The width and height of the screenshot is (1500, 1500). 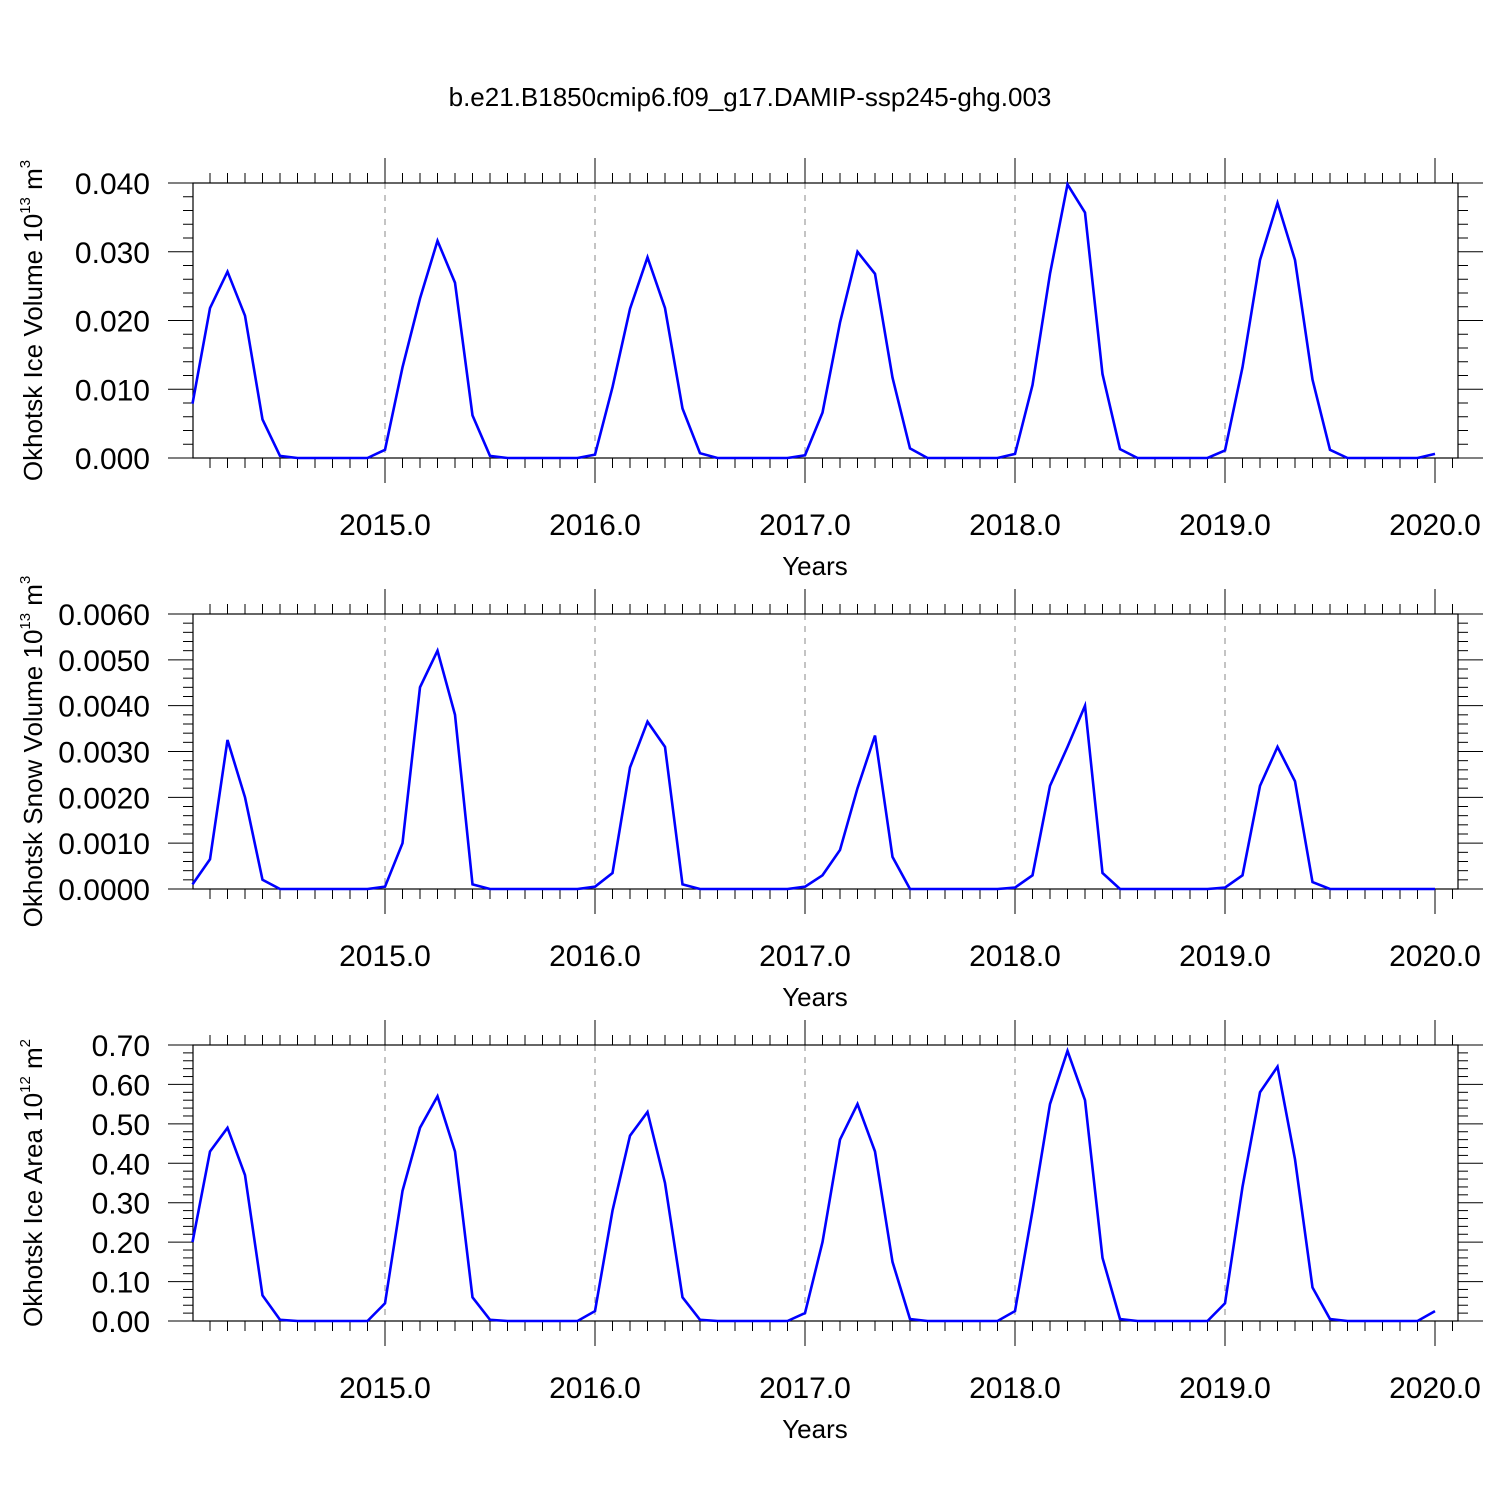 What do you see at coordinates (121, 1204) in the screenshot?
I see `y-tick-label: 0.30` at bounding box center [121, 1204].